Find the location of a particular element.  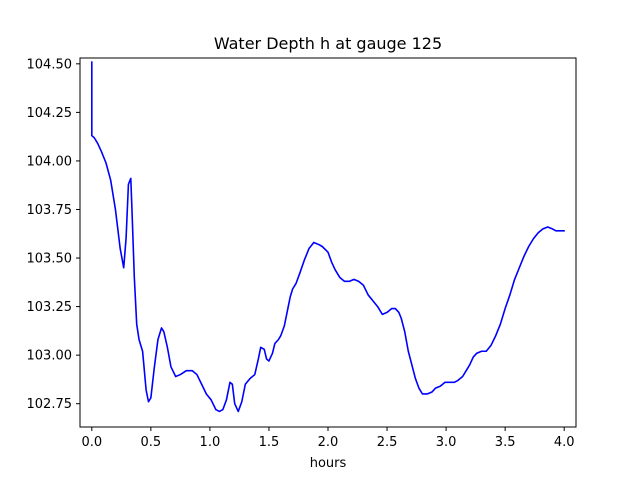

y-tick-label: 104.25 is located at coordinates (50, 113).